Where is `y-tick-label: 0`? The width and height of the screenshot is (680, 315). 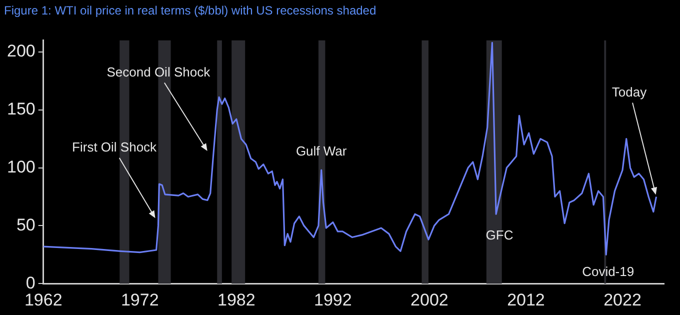 y-tick-label: 0 is located at coordinates (31, 282).